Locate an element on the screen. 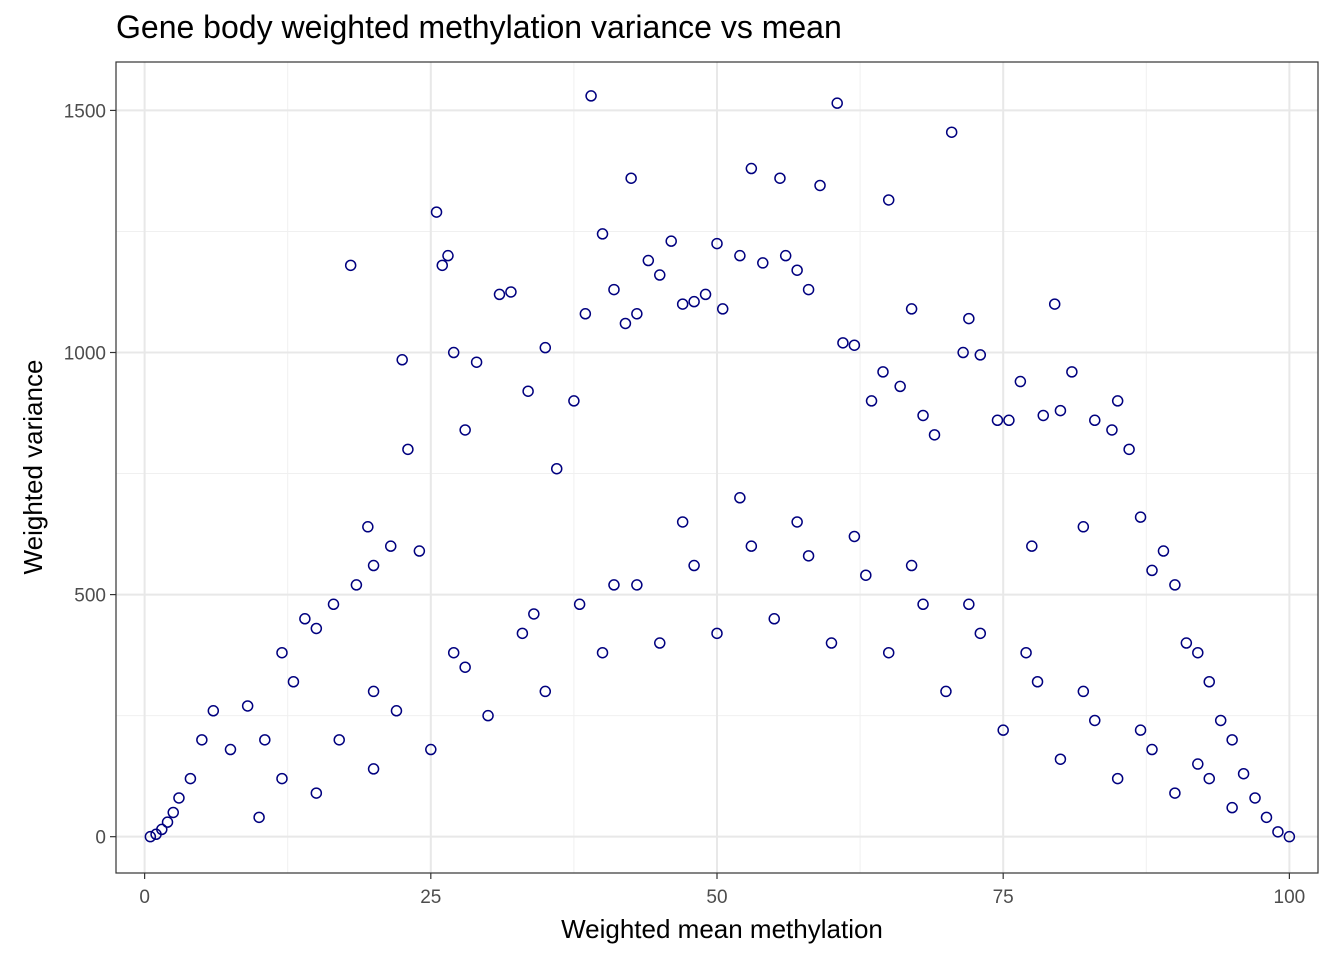 The height and width of the screenshot is (960, 1344). x-tick-label: 75 is located at coordinates (1003, 897).